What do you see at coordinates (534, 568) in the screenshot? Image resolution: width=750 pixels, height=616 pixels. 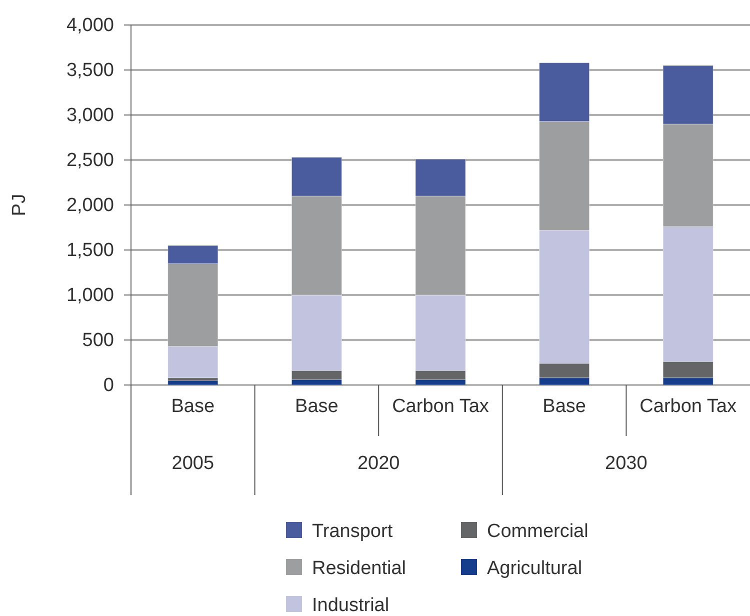 I see `legend-label: Agricultural` at bounding box center [534, 568].